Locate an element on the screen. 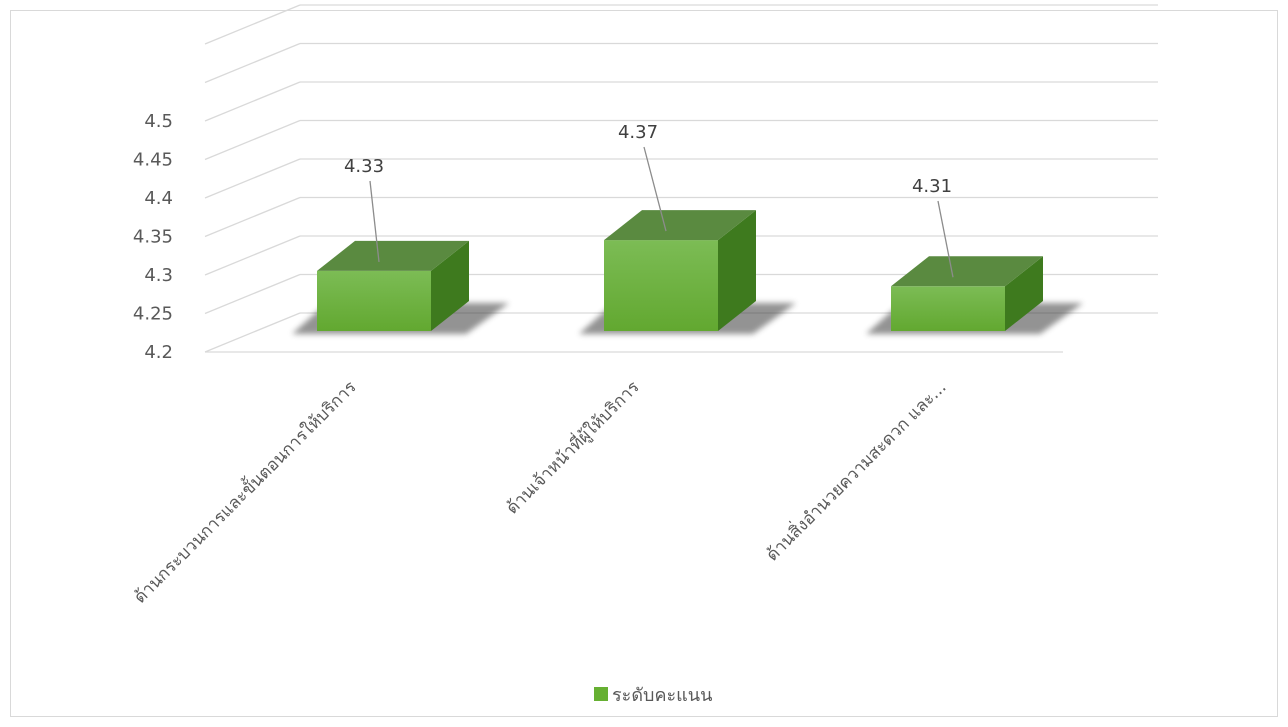 The image size is (1288, 727). y-axis-ticks: 4.2 4.25 4.3 4.35 4.4 4.45 4.5 is located at coordinates (153, 237).